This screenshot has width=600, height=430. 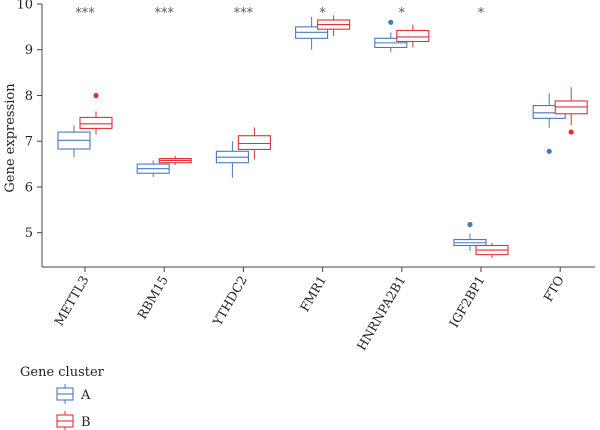 I want to click on x-tick-label: FTO, so click(x=553, y=288).